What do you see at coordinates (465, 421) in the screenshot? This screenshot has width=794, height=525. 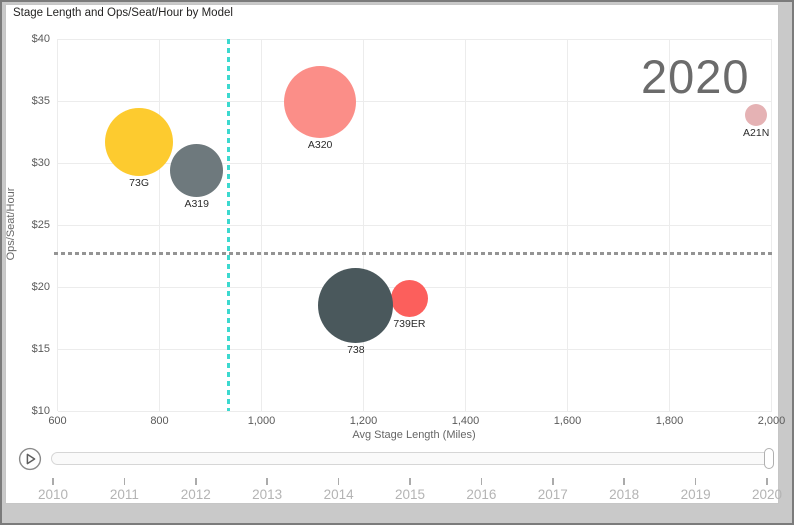 I see `x-tick-label: 1,400` at bounding box center [465, 421].